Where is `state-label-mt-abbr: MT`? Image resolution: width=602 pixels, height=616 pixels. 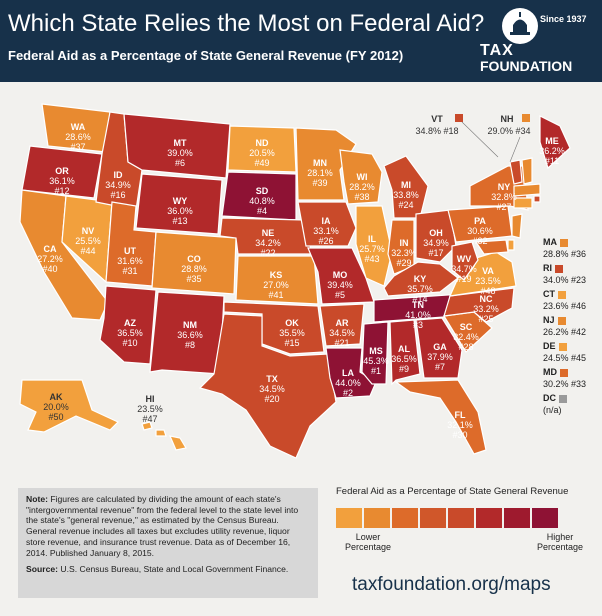
state-label-mt-abbr: MT is located at coordinates (180, 143).